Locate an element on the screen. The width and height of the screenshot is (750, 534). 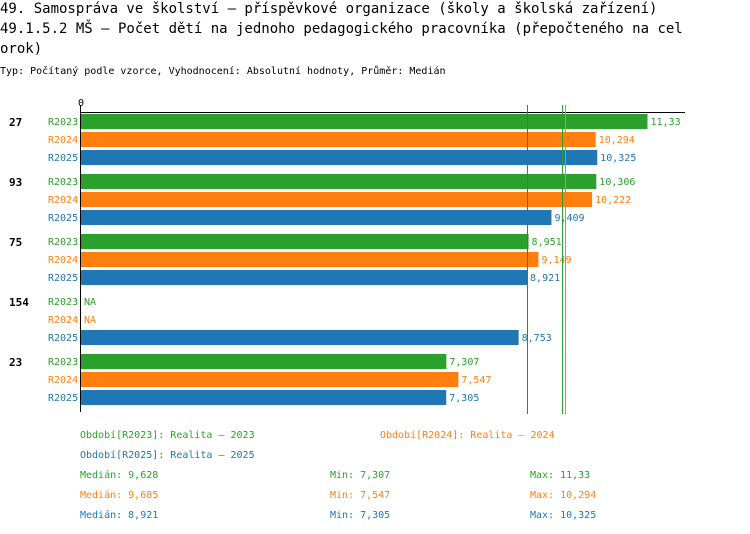
legend-period-r2024: Období[R2024]: Realita – 2024 is located at coordinates (467, 435).